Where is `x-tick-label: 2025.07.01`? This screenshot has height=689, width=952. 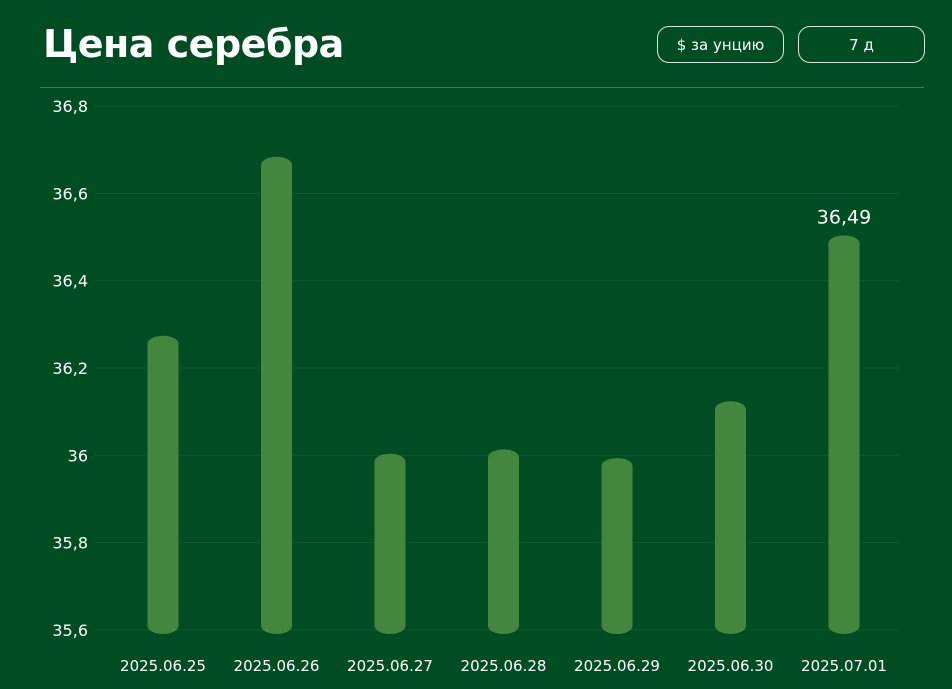 x-tick-label: 2025.07.01 is located at coordinates (844, 666).